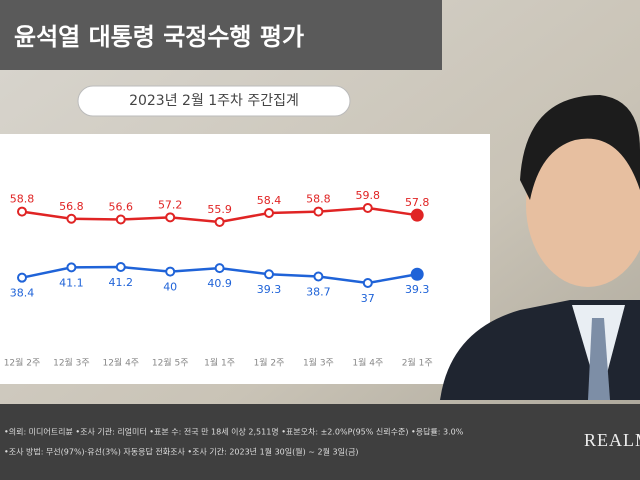 Image resolution: width=640 pixels, height=480 pixels. I want to click on x-tick-label: 1월 1주, so click(219, 363).